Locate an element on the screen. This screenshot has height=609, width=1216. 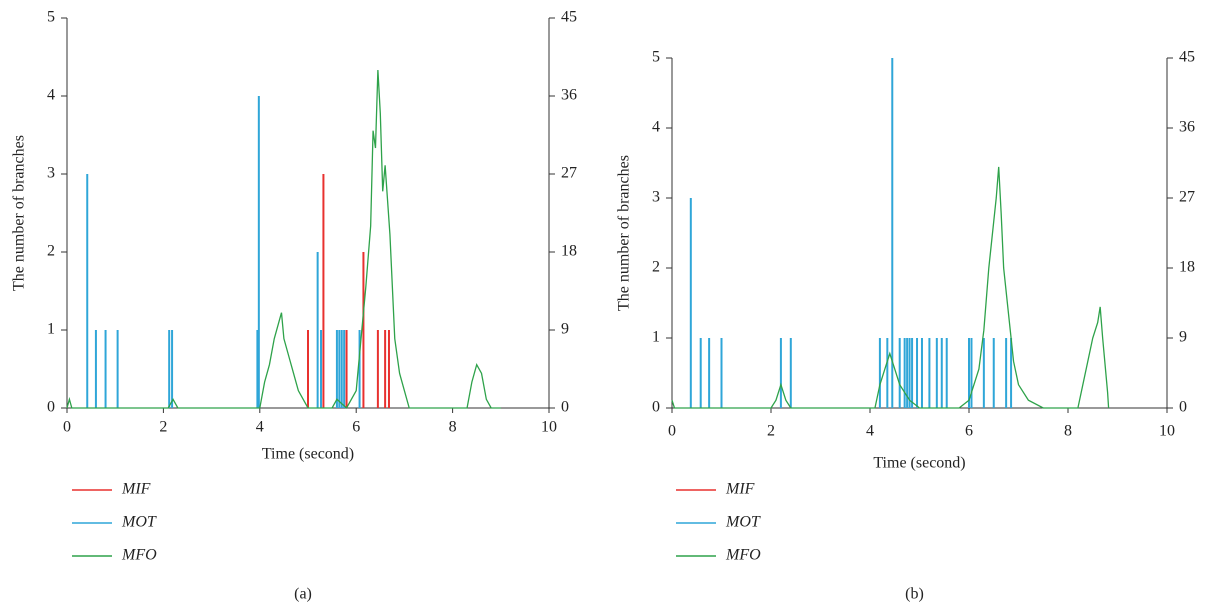
panel-label: (b) is located at coordinates (914, 594).